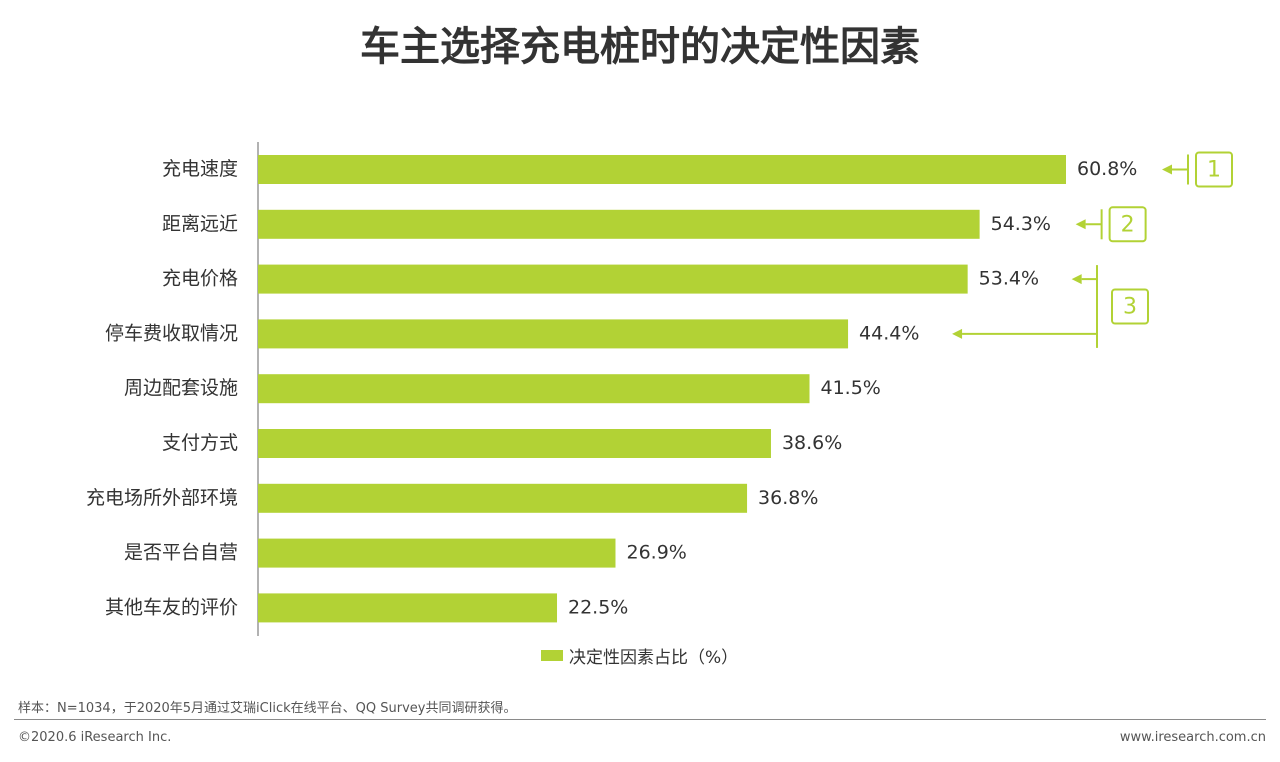 This screenshot has width=1280, height=762. What do you see at coordinates (162, 498) in the screenshot?
I see `category-label-7: 充电场所外部环境` at bounding box center [162, 498].